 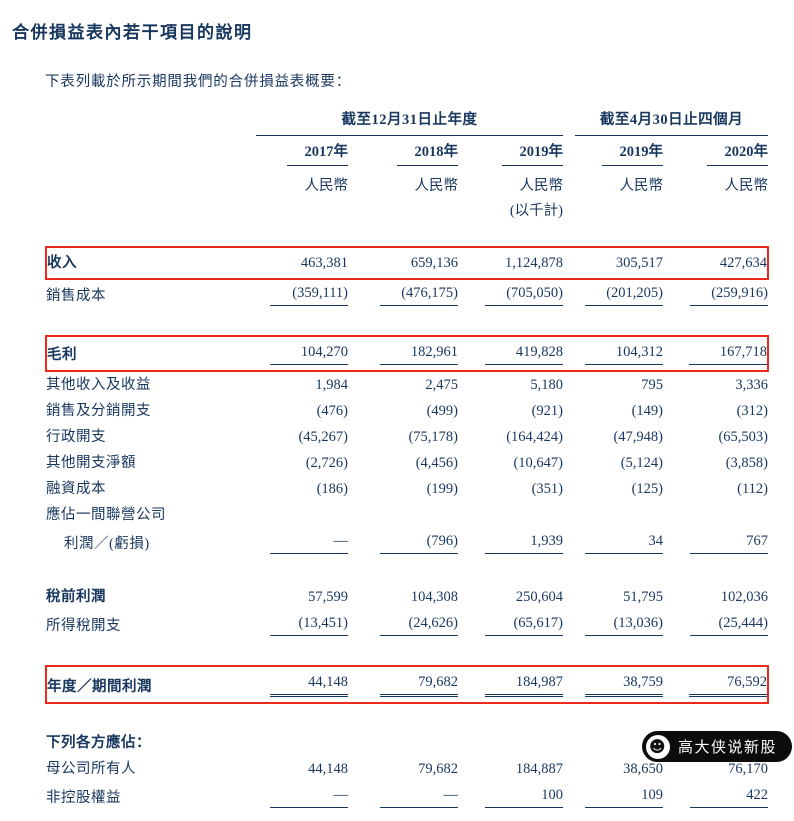 What do you see at coordinates (407, 211) in the screenshot?
I see `unit-note-row: (以千計)` at bounding box center [407, 211].